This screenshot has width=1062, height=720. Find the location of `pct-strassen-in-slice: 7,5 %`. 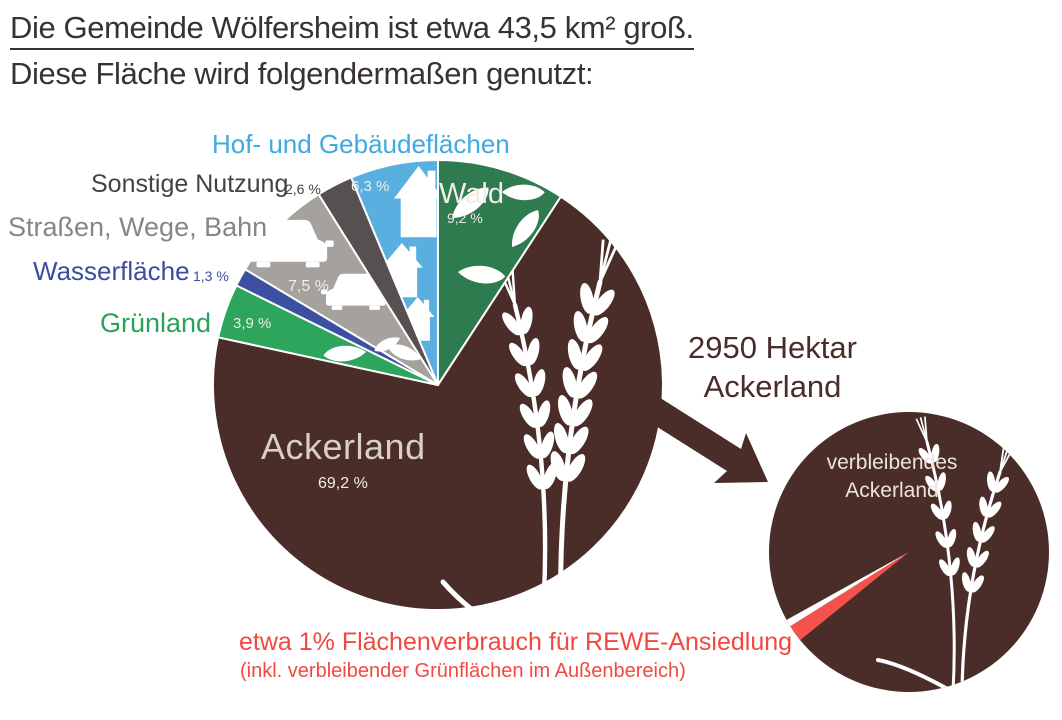

pct-strassen-in-slice: 7,5 % is located at coordinates (308, 286).